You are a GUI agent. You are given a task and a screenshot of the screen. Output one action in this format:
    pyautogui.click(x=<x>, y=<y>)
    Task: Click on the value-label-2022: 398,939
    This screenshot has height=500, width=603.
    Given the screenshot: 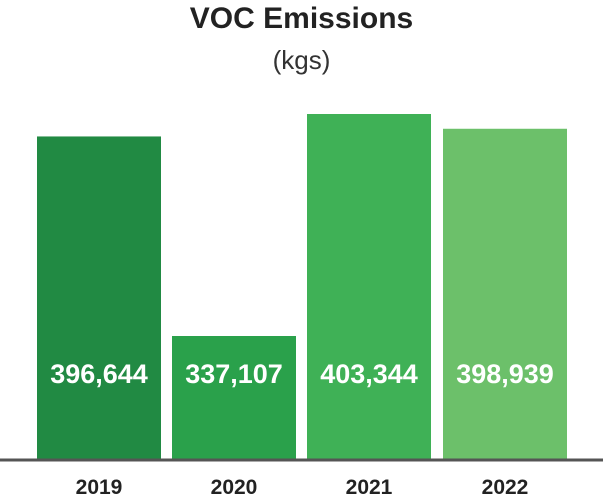 What is the action you would take?
    pyautogui.click(x=505, y=374)
    